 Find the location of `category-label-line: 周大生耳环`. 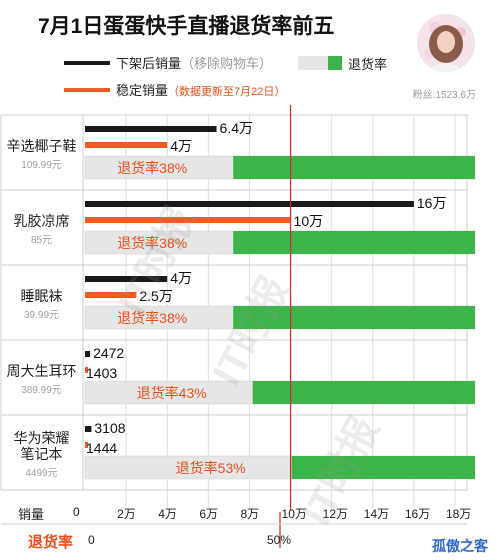

category-label-line: 周大生耳环 is located at coordinates (41, 371).